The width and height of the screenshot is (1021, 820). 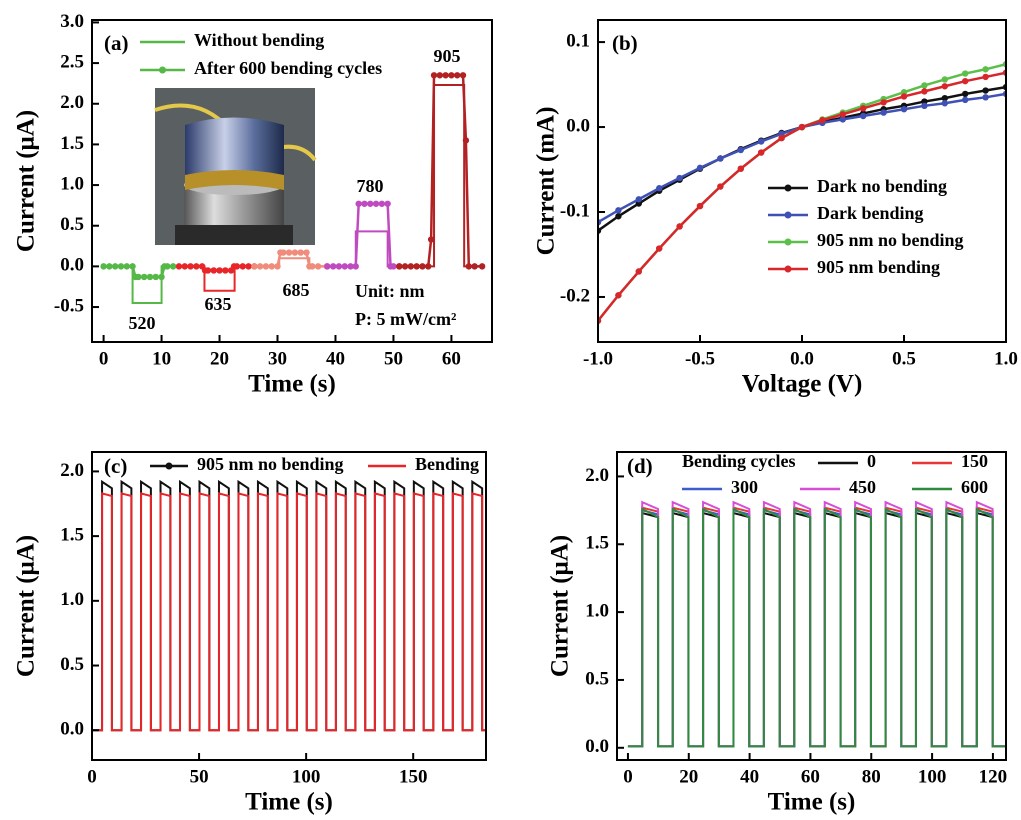 I want to click on x-tick-label: -0.5, so click(x=700, y=358).